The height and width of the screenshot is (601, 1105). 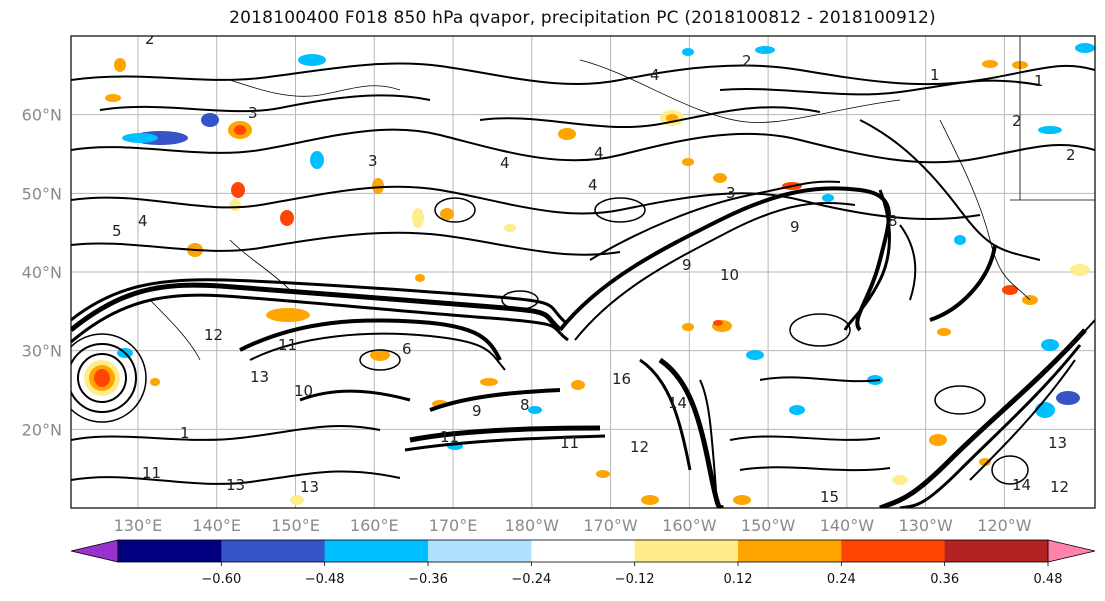 I want to click on colorbar-tick-label: 0.36, so click(x=944, y=579).